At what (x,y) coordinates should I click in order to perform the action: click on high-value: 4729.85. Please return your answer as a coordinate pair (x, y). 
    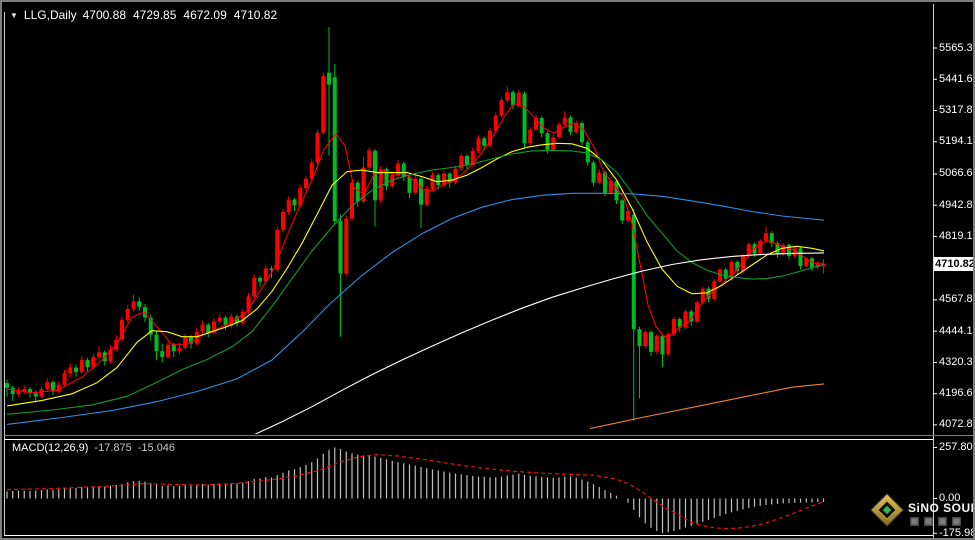
    Looking at the image, I should click on (155, 15).